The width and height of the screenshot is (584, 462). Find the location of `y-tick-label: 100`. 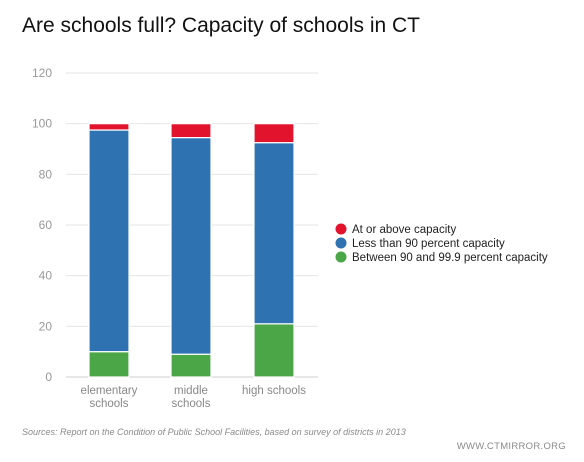

y-tick-label: 100 is located at coordinates (42, 124).